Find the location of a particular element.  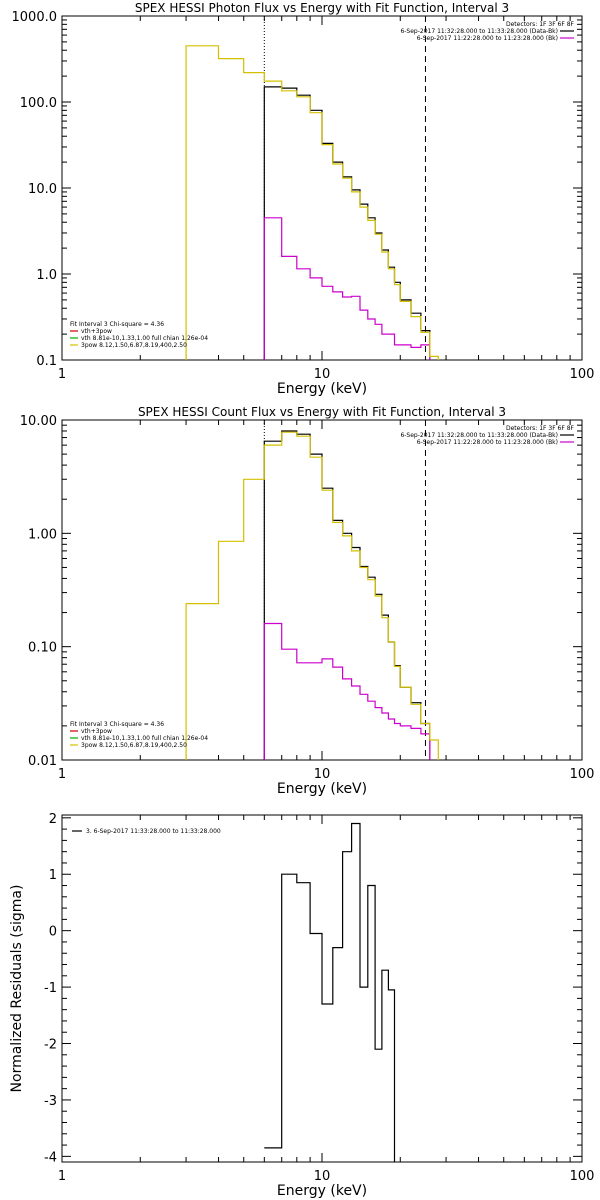

chart3-x-tick-label: 100 is located at coordinates (582, 1176).